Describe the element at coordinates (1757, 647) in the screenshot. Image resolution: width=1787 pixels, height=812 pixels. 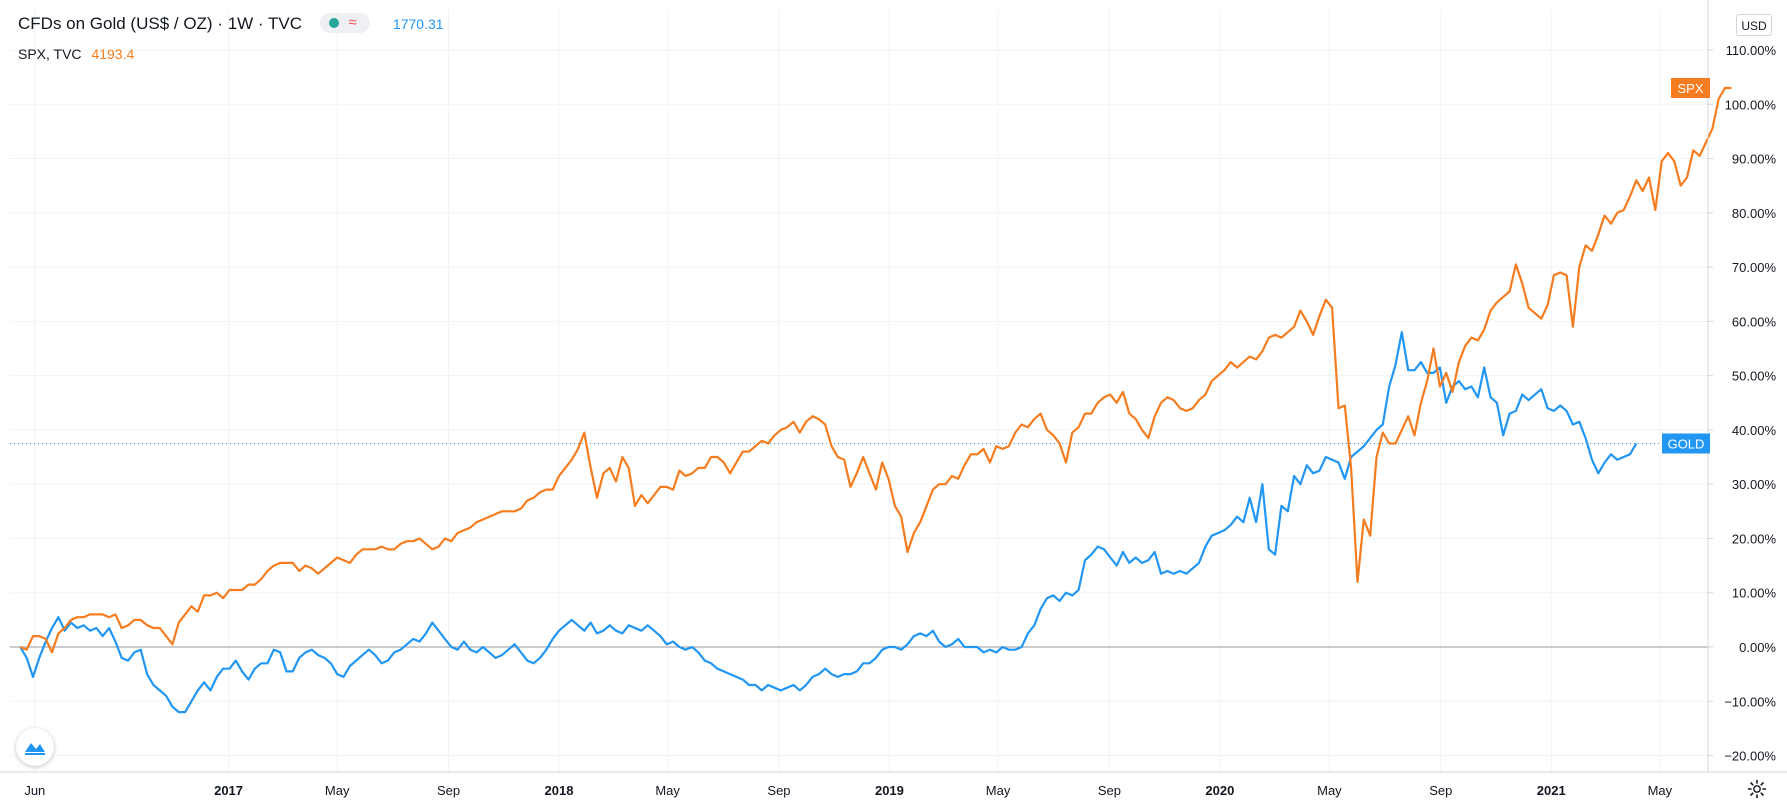
I see `y-tick-label: 0.00%` at that location.